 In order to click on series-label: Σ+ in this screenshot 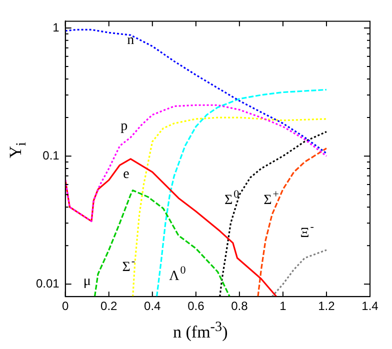, I will do `click(272, 198)`.